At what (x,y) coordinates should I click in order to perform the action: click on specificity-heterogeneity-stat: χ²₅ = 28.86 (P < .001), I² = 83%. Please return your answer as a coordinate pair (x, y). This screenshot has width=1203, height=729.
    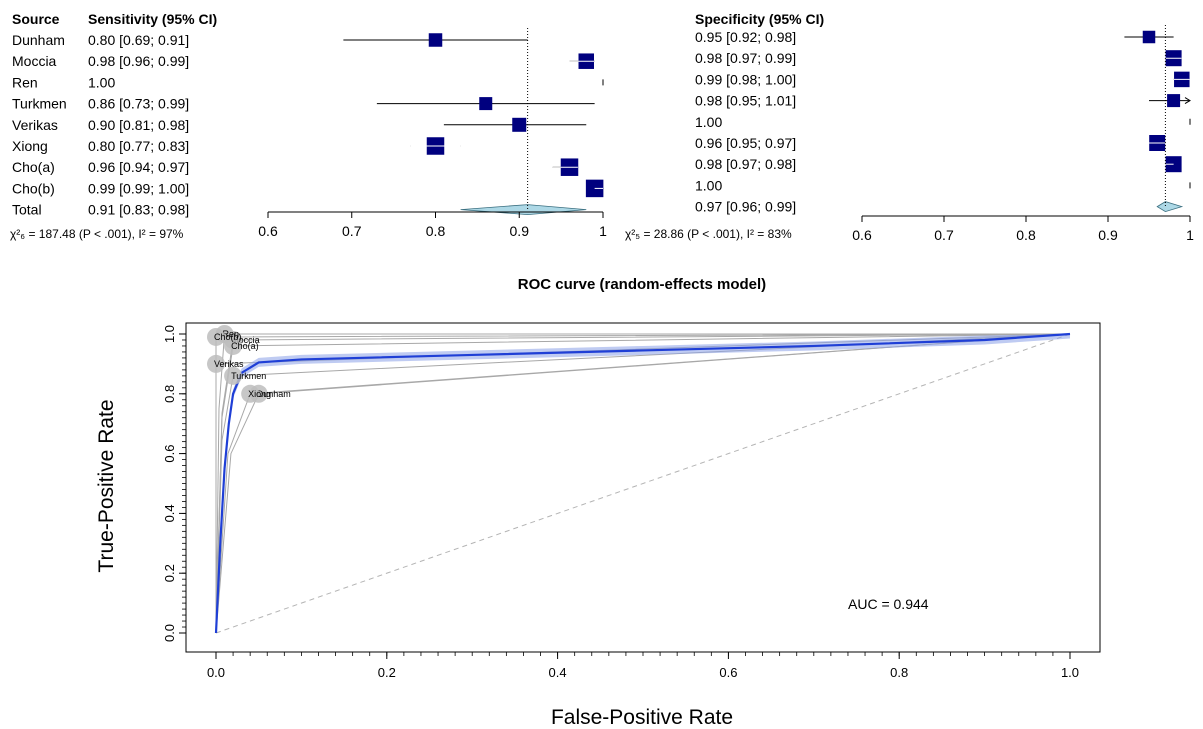
    Looking at the image, I should click on (708, 234).